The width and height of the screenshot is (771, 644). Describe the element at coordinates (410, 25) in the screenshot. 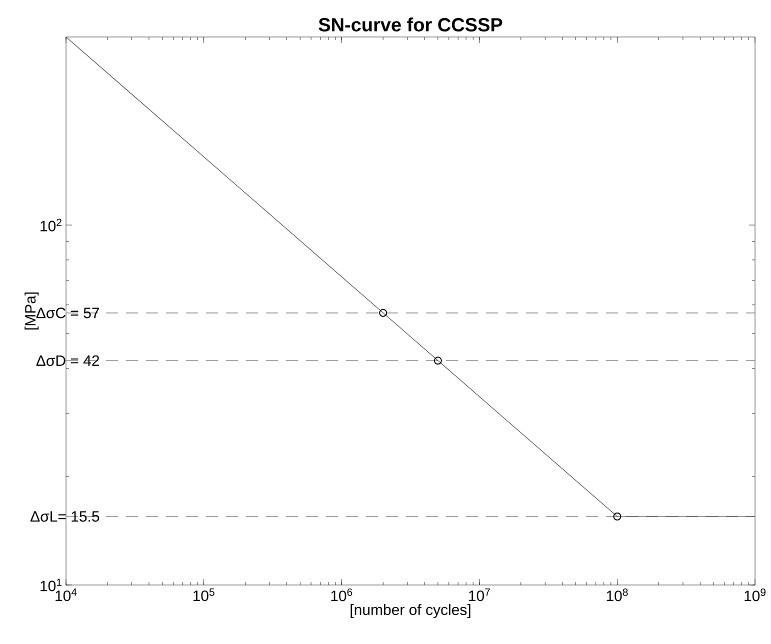

I see `chart-title: SN-curve for CCSSP` at that location.